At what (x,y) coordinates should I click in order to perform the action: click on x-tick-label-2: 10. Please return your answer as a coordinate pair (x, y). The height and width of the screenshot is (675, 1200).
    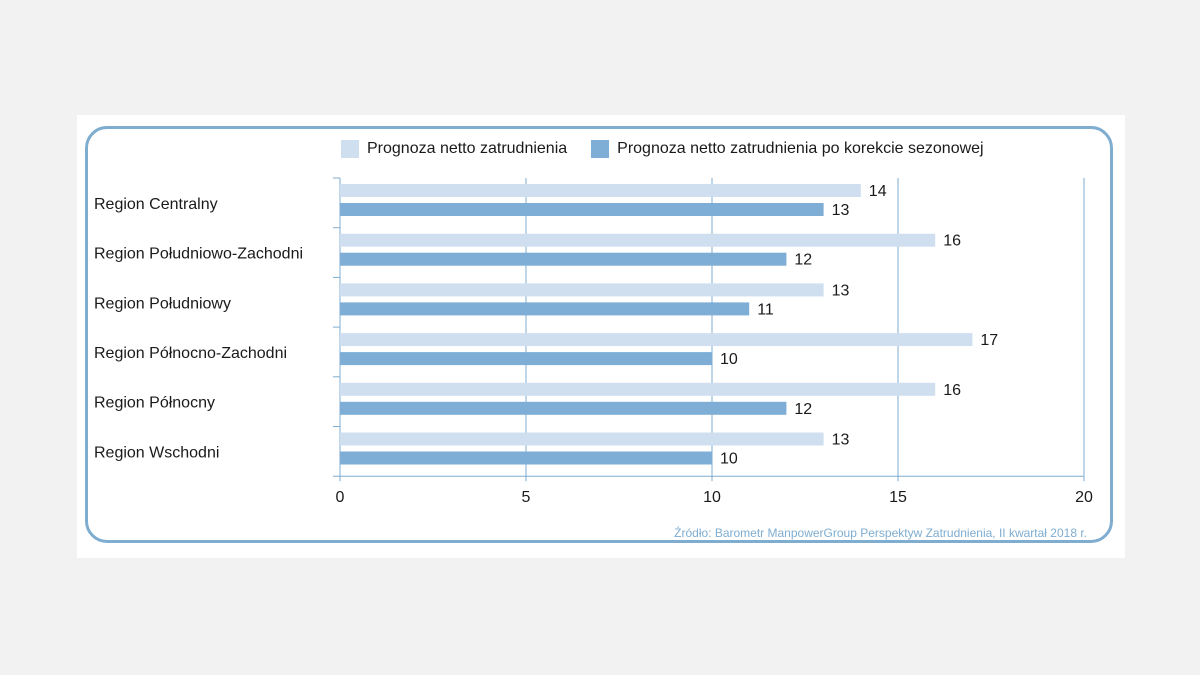
    Looking at the image, I should click on (712, 497).